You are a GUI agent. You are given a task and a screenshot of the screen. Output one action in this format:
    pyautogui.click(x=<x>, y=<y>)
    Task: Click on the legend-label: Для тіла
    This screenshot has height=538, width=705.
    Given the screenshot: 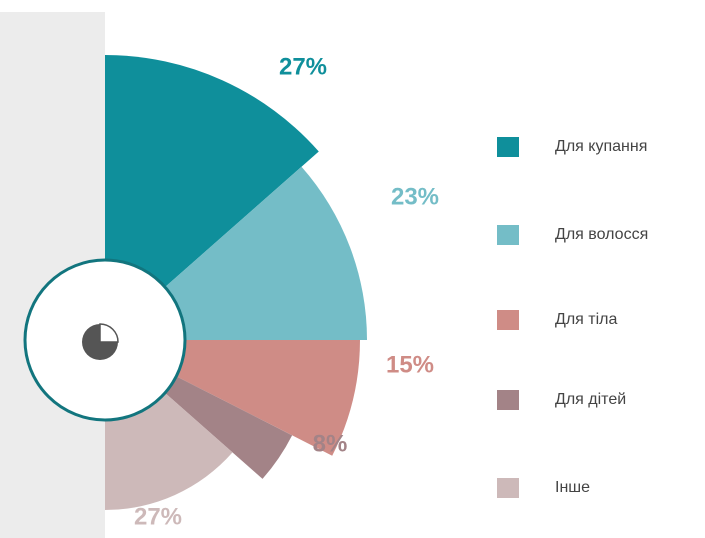 What is the action you would take?
    pyautogui.click(x=586, y=319)
    